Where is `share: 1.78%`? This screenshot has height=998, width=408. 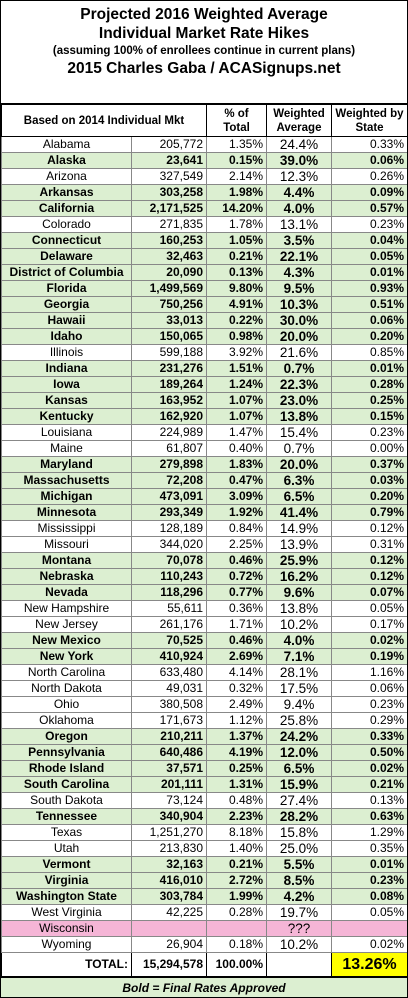 share: 1.78% is located at coordinates (236, 224).